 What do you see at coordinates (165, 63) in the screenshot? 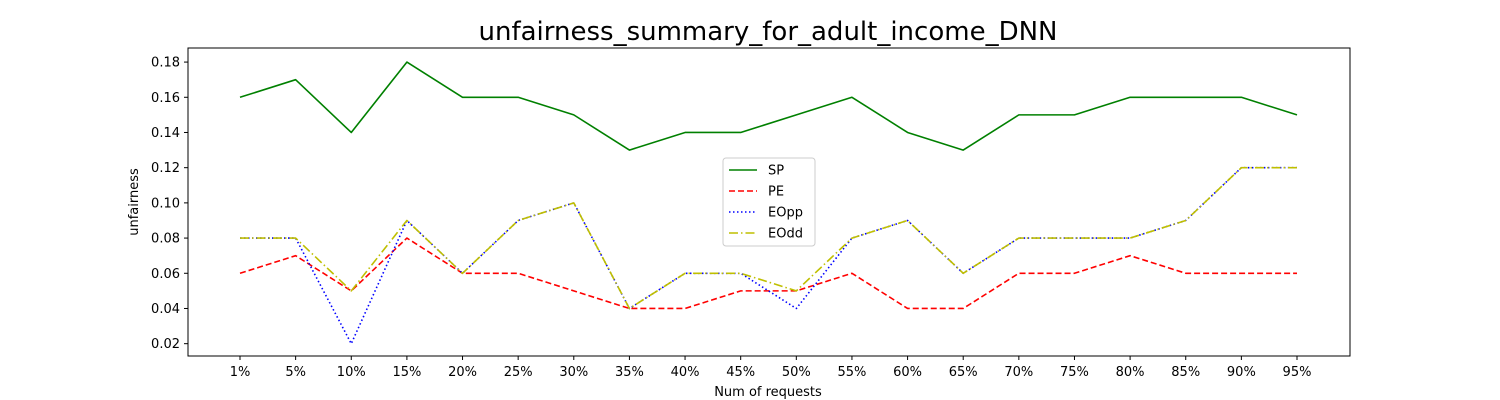
I see `y-tick-label: 0.18` at bounding box center [165, 63].